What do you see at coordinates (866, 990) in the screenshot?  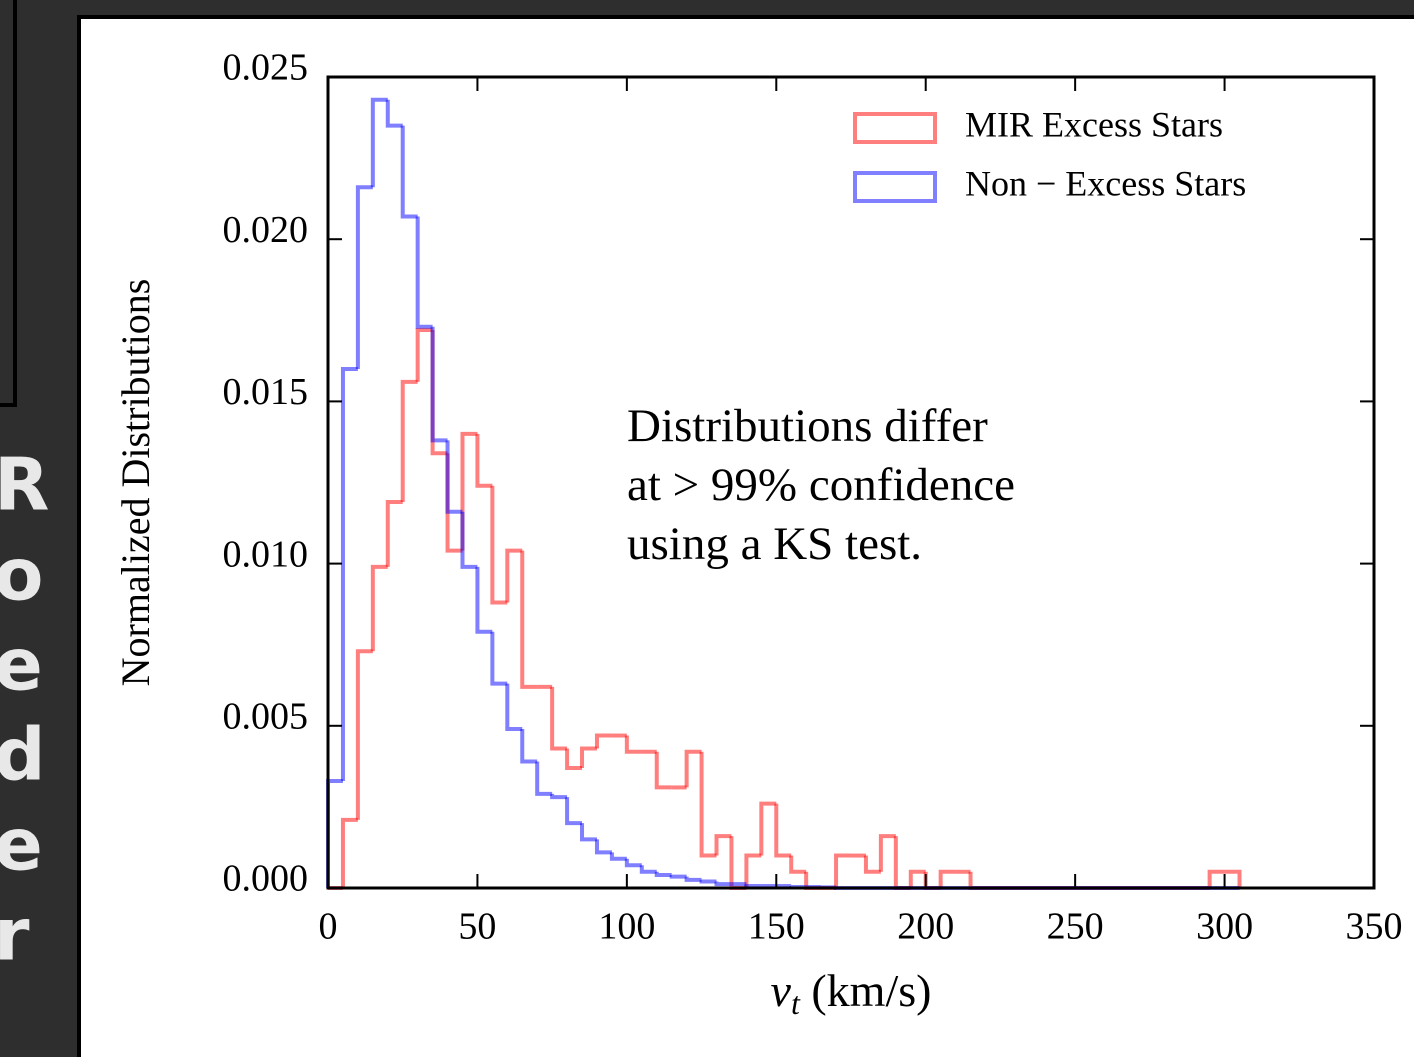 I see `x-label-rest: (km/s)` at bounding box center [866, 990].